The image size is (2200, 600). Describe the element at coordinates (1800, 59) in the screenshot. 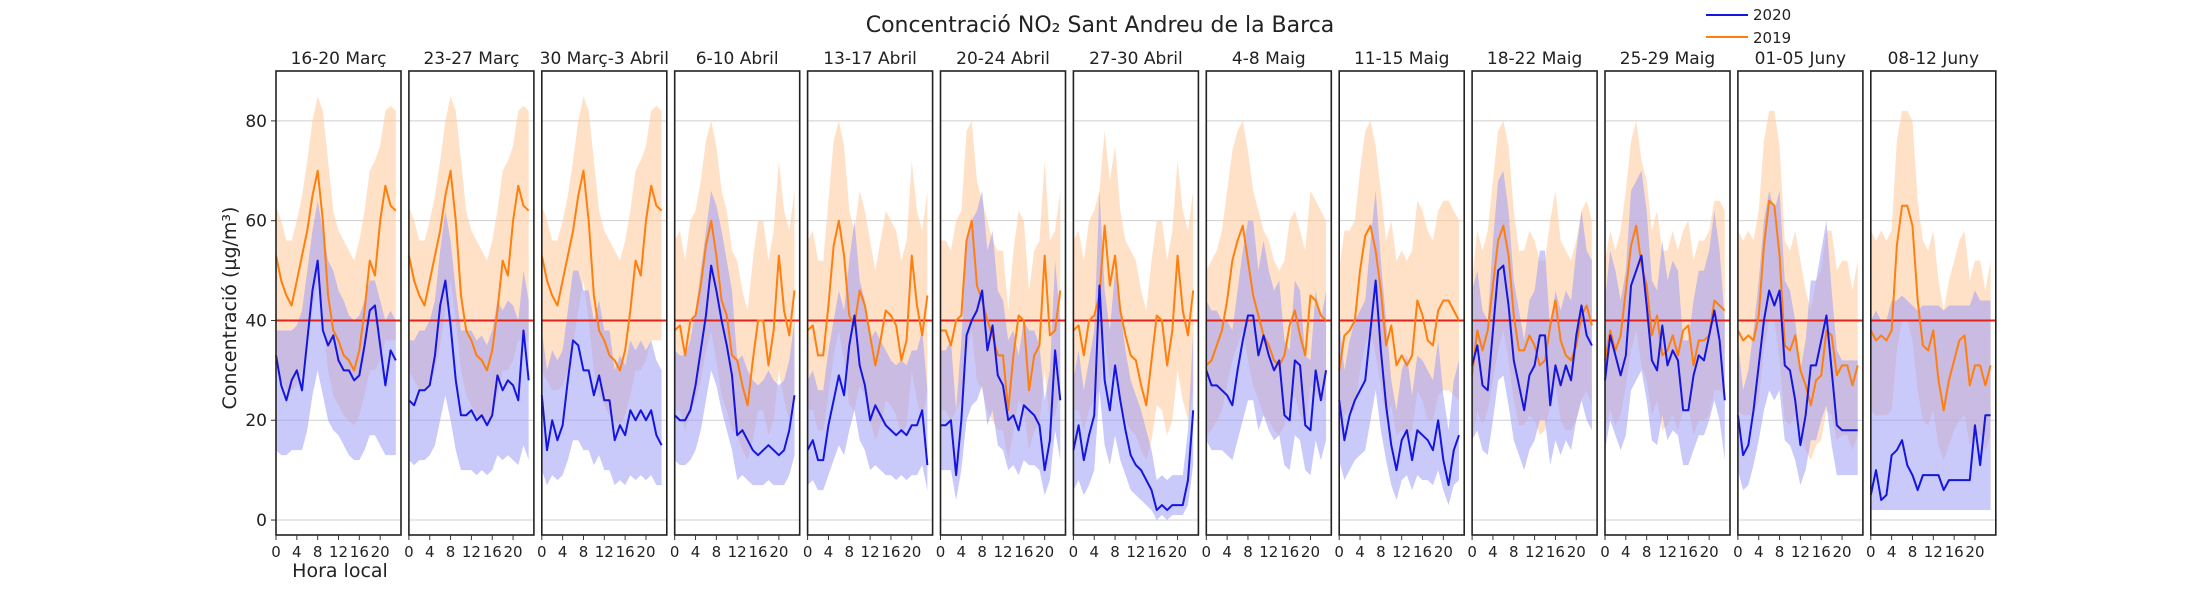

I see `panel-title: 01-05 Juny` at that location.